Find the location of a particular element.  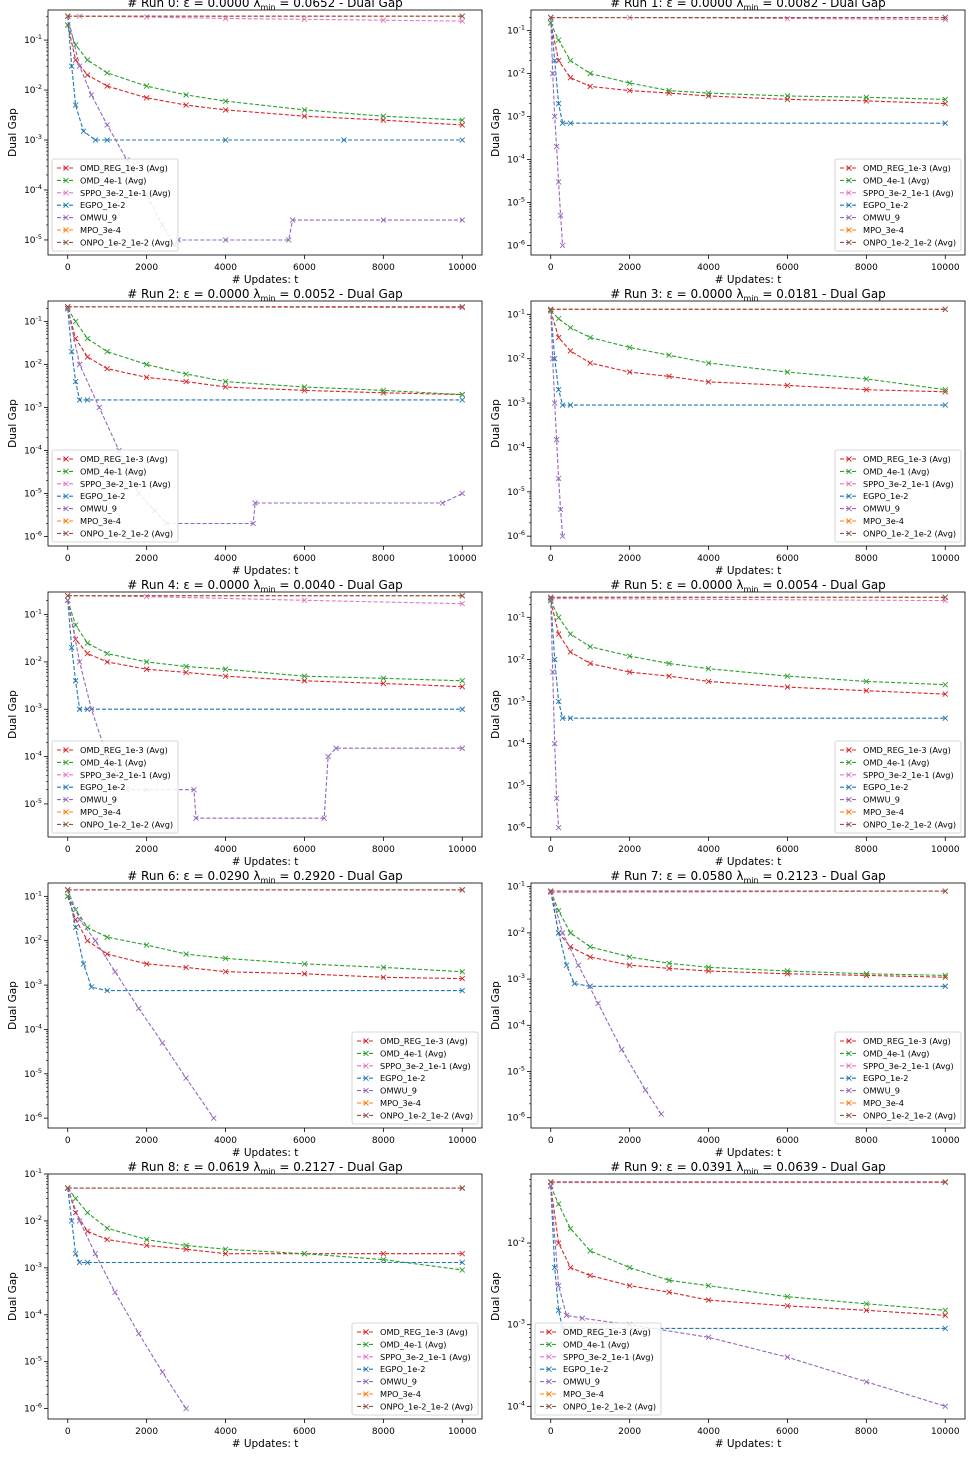

x-tick-label: 6000 is located at coordinates (304, 850).